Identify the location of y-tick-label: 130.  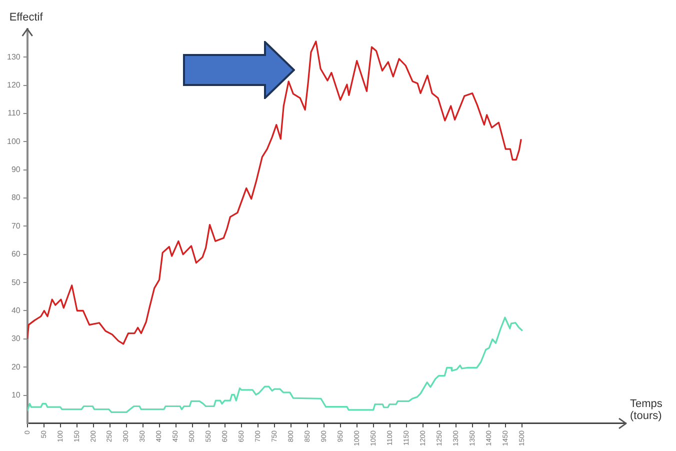
(13, 57).